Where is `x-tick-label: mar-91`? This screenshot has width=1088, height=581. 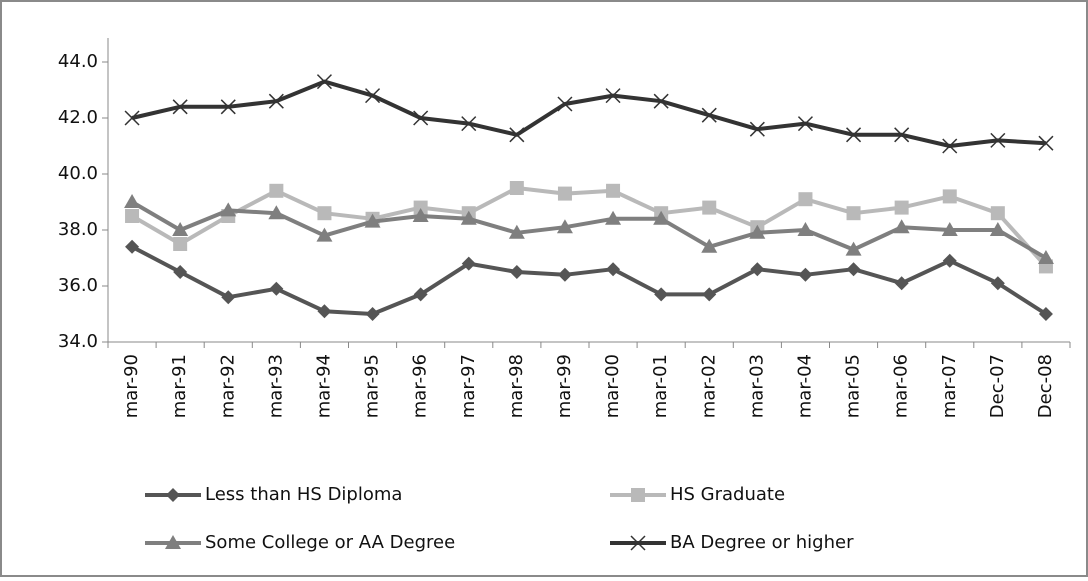 x-tick-label: mar-91 is located at coordinates (179, 386).